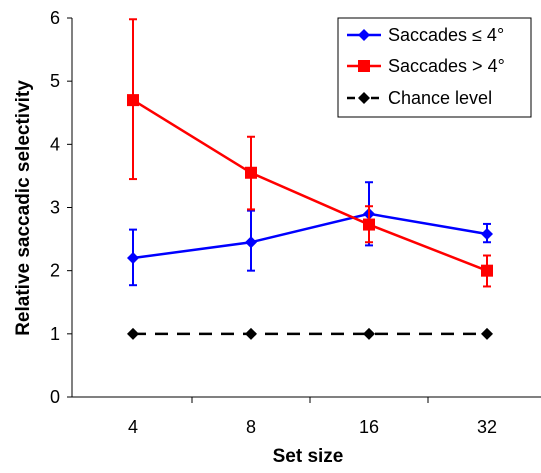 This screenshot has width=541, height=473. Describe the element at coordinates (369, 427) in the screenshot. I see `x-tick-label: 16` at that location.